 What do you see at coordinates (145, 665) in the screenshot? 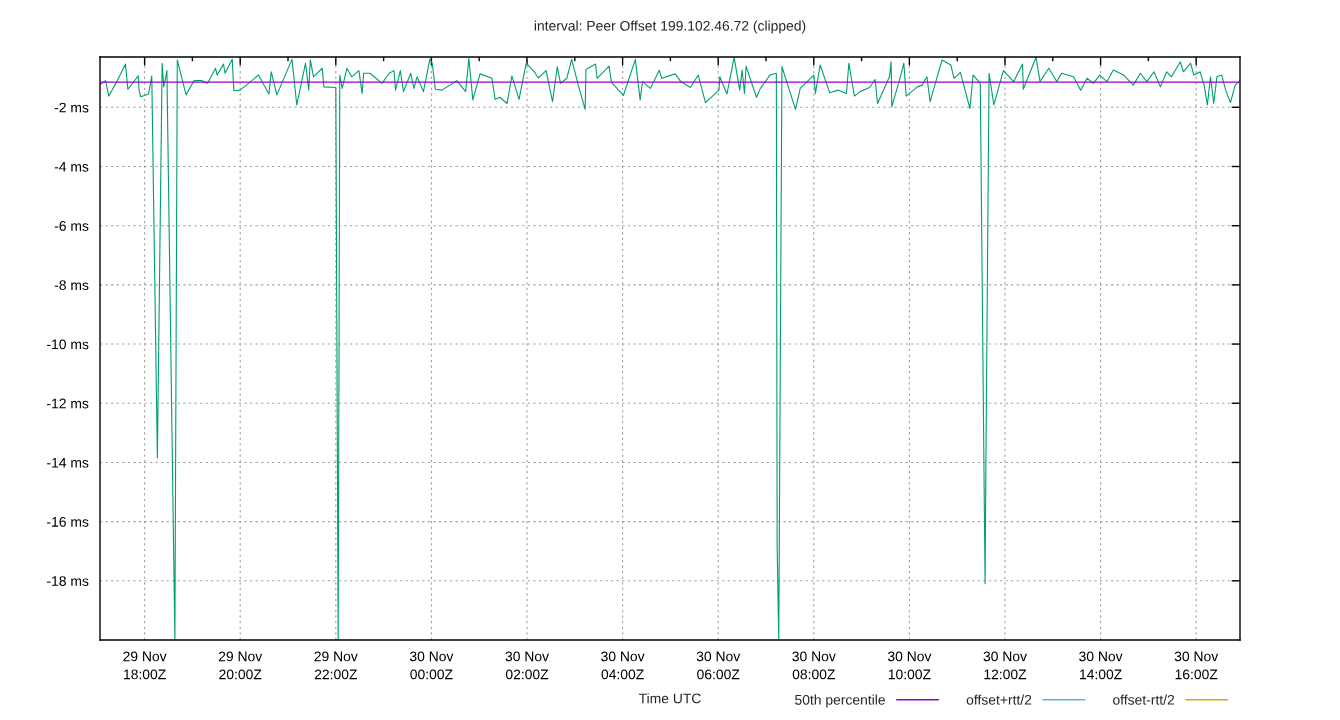
I see `x-tick-label: 29 Nov 18:00Z` at bounding box center [145, 665].